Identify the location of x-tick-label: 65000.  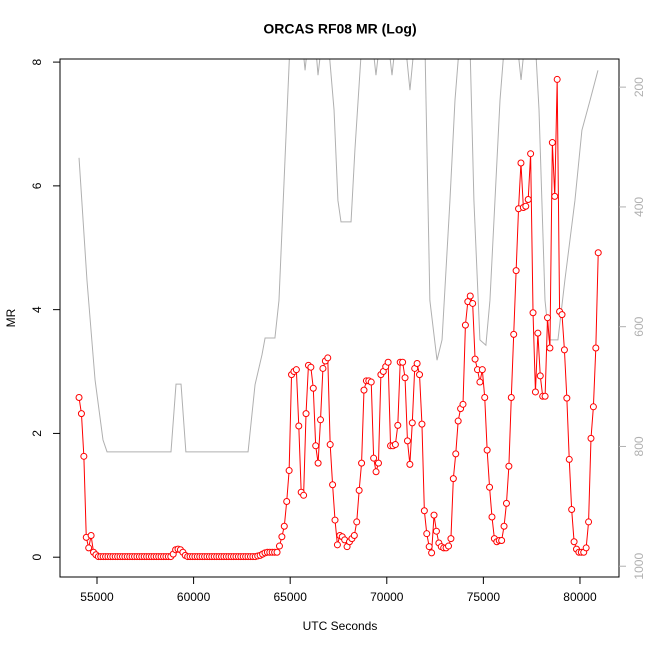
(291, 597).